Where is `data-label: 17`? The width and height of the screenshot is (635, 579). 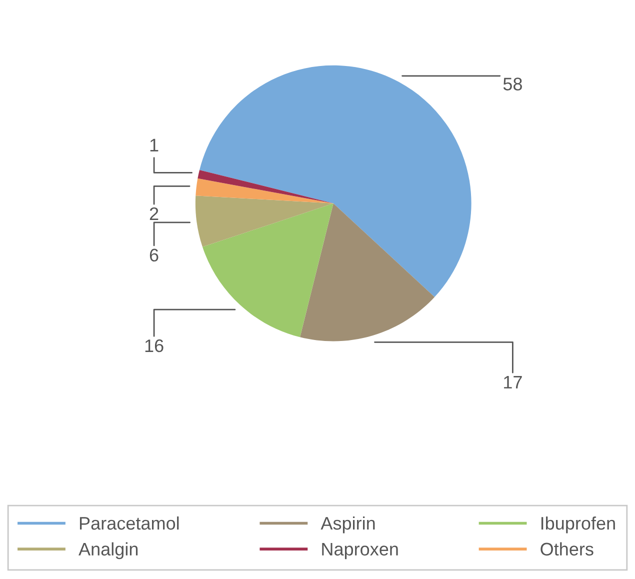 data-label: 17 is located at coordinates (513, 382).